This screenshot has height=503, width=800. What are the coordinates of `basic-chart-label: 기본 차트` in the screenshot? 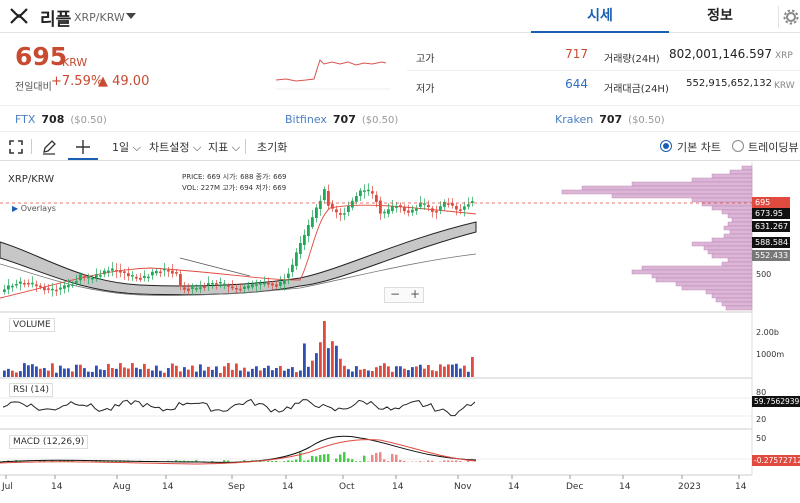 It's located at (699, 147).